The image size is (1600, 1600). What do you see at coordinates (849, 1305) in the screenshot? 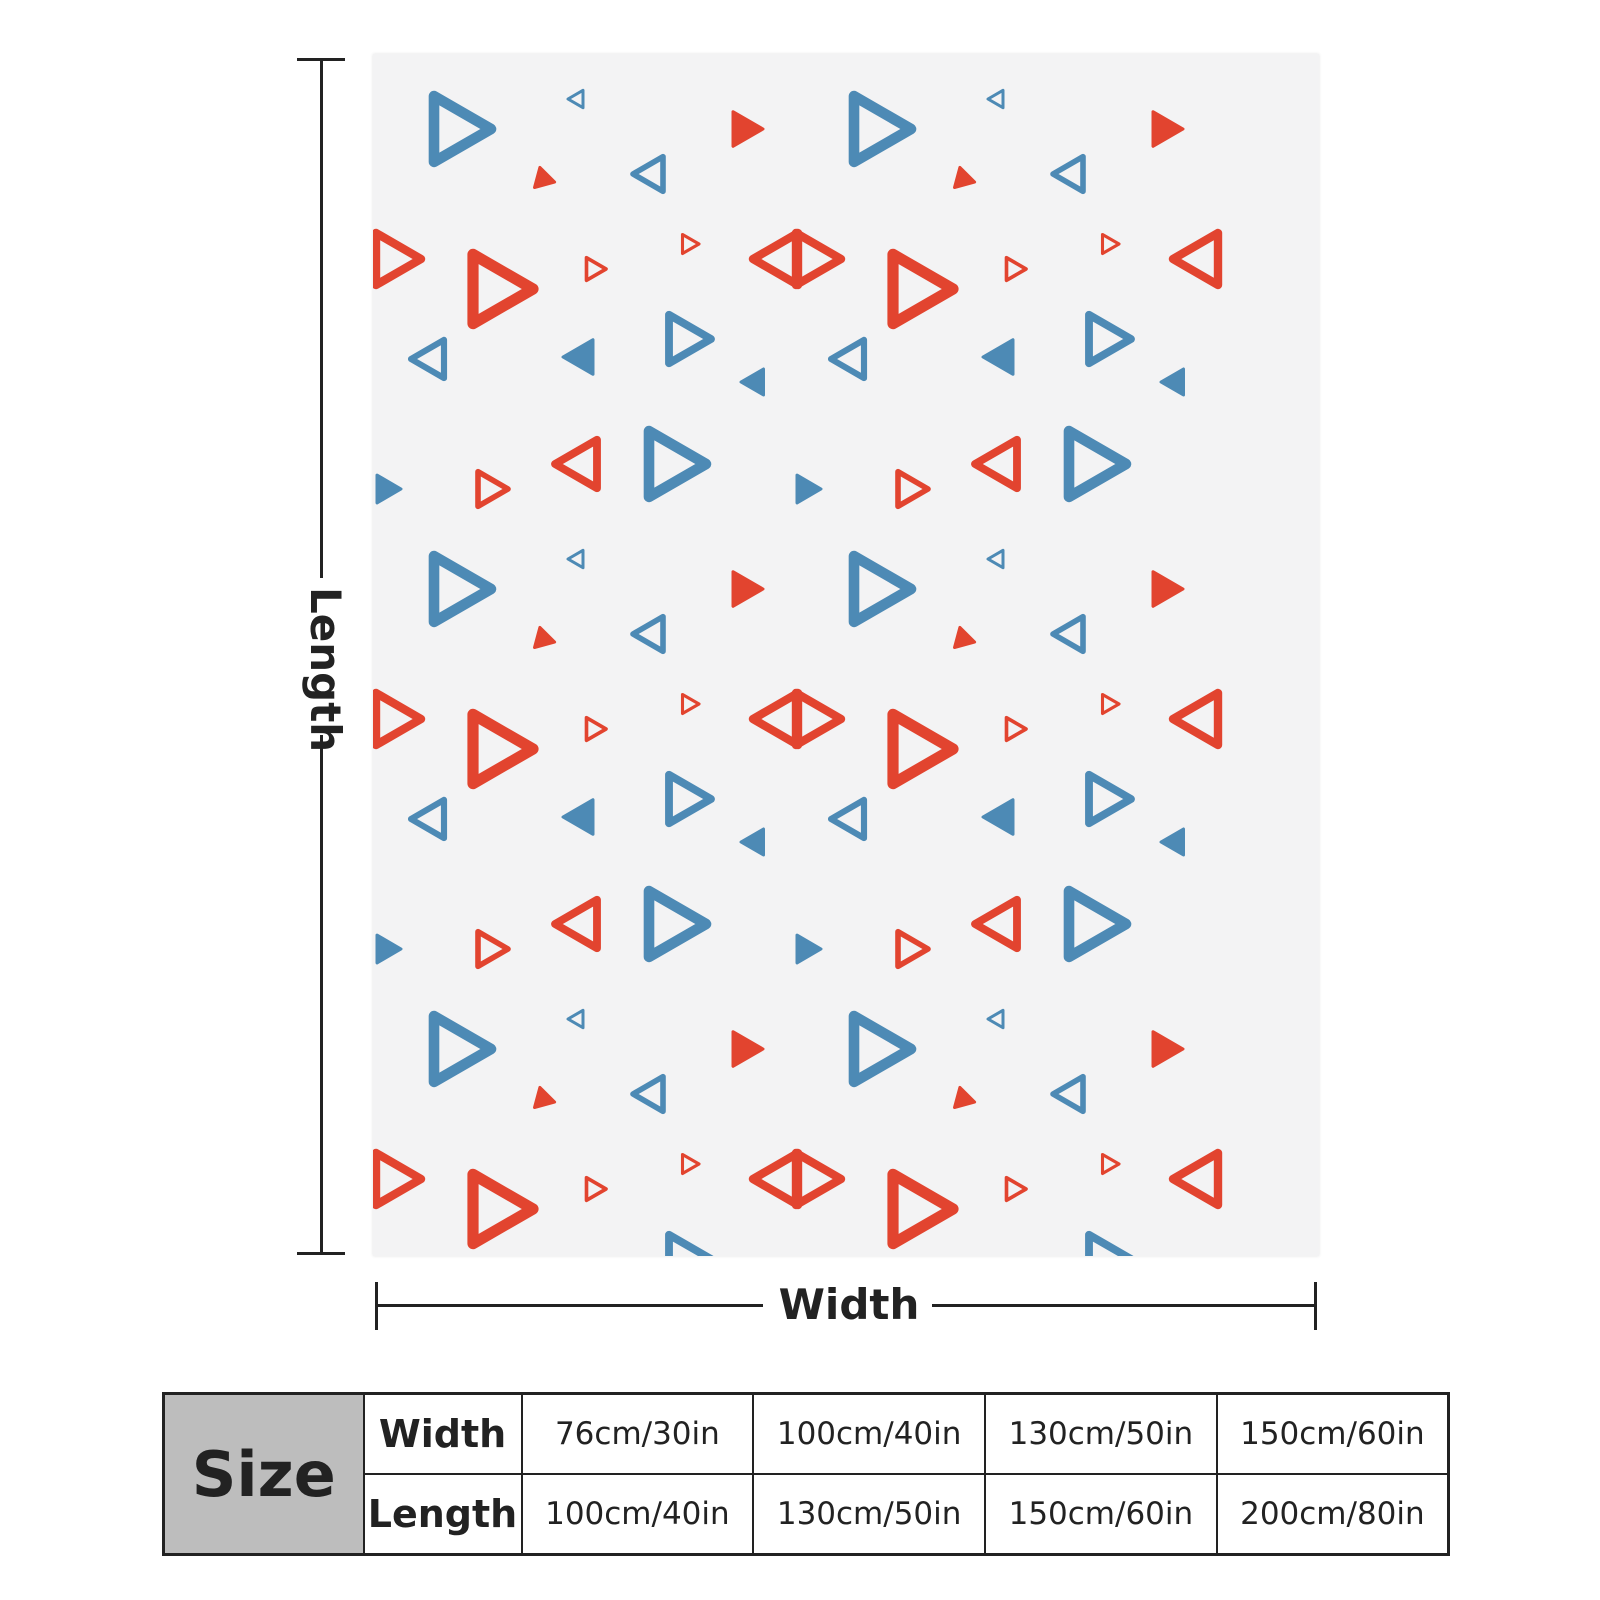
I see `width-label: Width` at bounding box center [849, 1305].